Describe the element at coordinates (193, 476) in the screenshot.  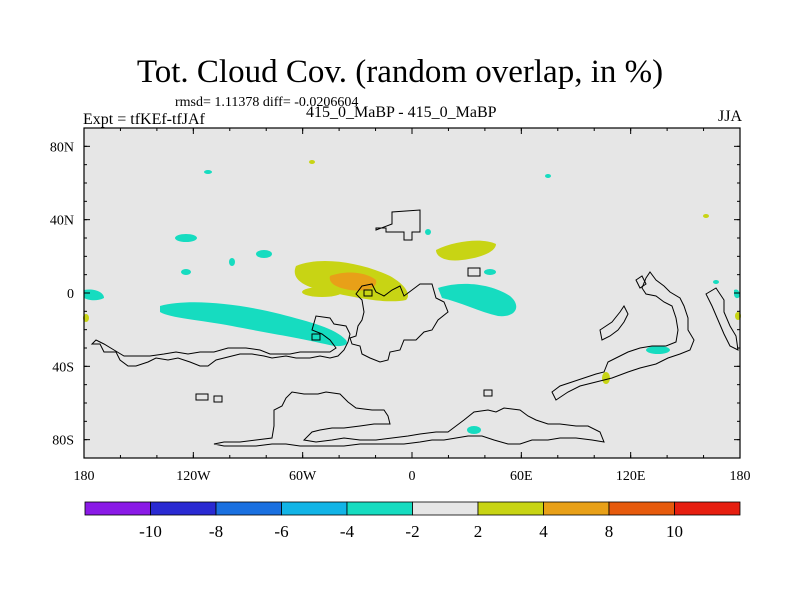
I see `x-tick-label: 120W` at that location.